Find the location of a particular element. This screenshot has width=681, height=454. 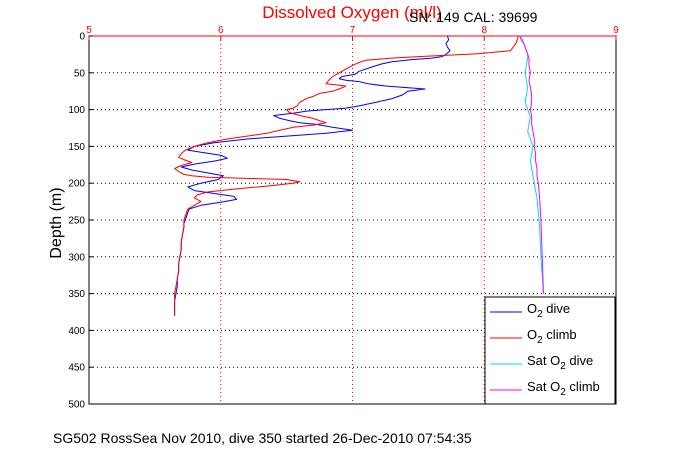

legend-entry: Sat O2 climb is located at coordinates (563, 388).